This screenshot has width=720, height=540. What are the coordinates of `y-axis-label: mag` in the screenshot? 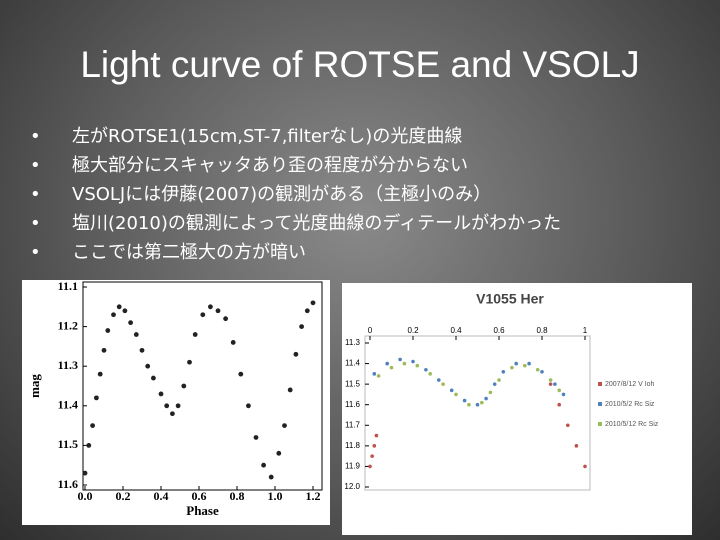 It's located at (34, 386).